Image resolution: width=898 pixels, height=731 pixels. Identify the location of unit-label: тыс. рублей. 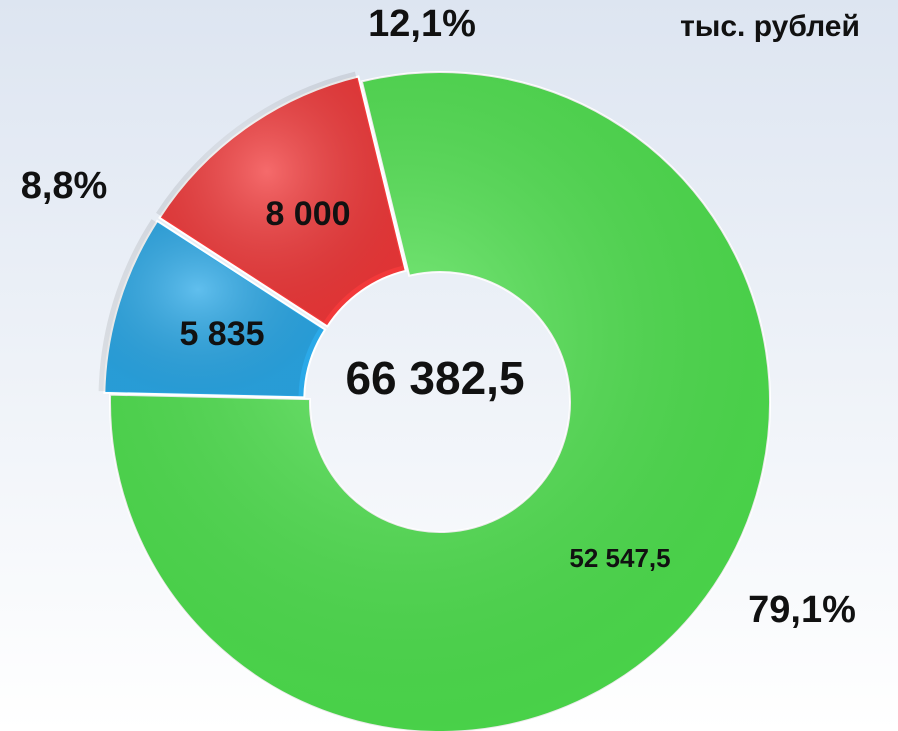
(770, 26).